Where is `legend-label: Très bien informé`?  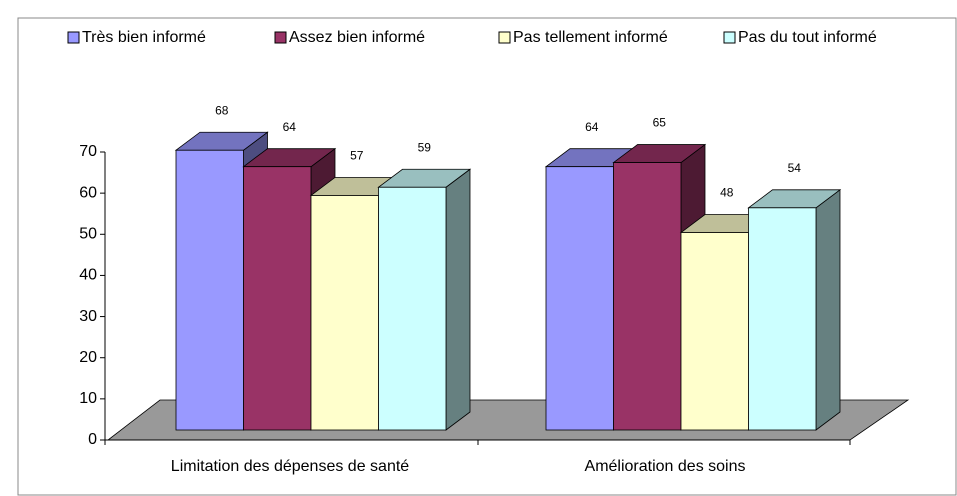
legend-label: Très bien informé is located at coordinates (144, 37).